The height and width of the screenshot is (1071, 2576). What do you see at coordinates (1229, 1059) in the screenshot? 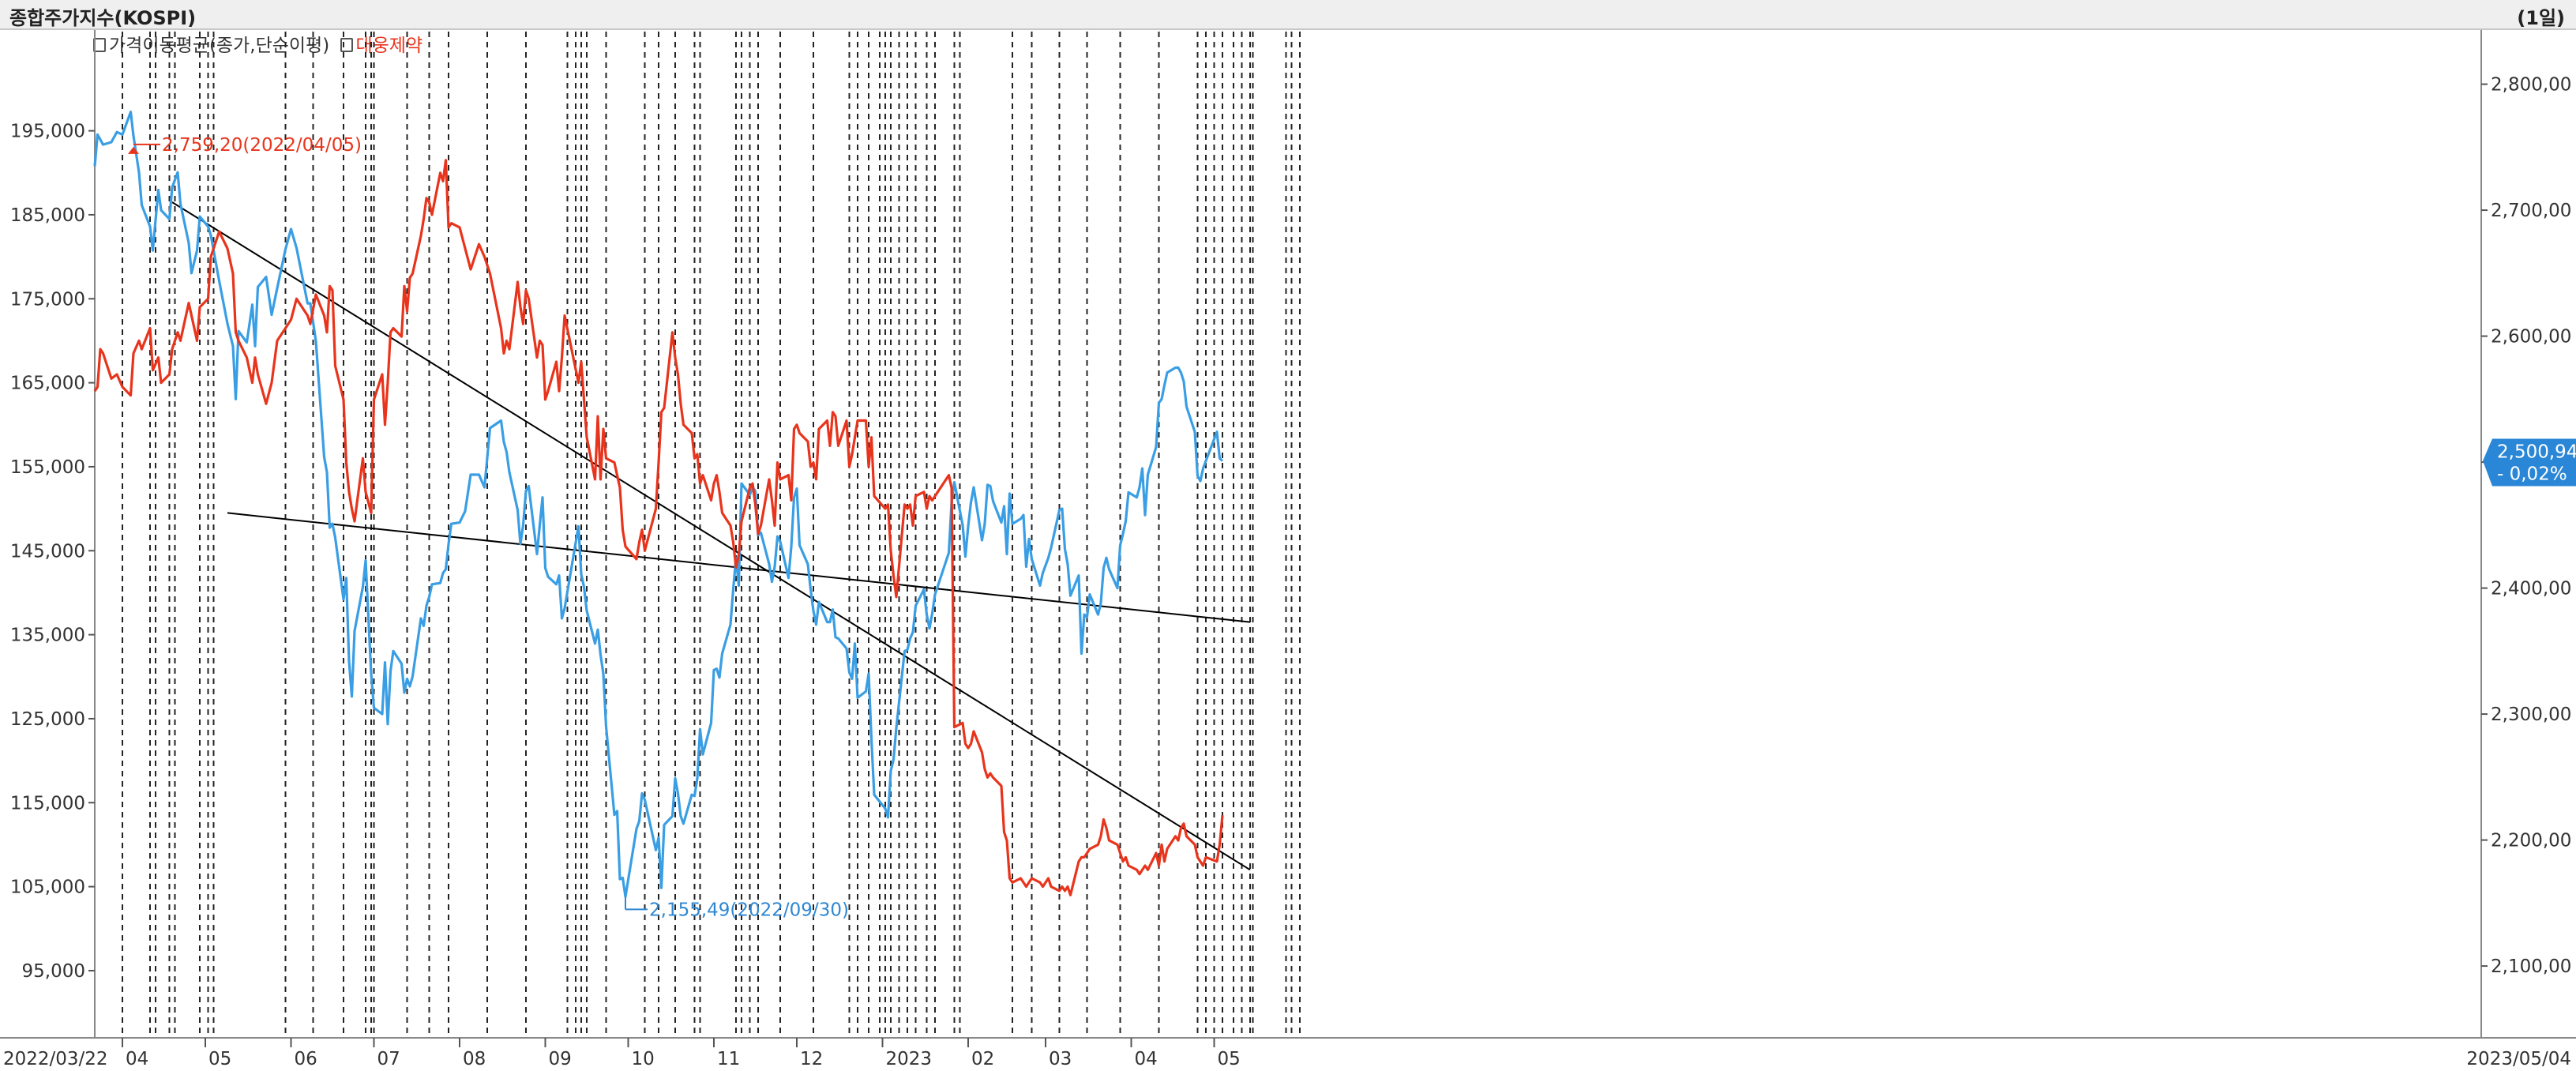
I see `x-tick-label: 05` at bounding box center [1229, 1059].